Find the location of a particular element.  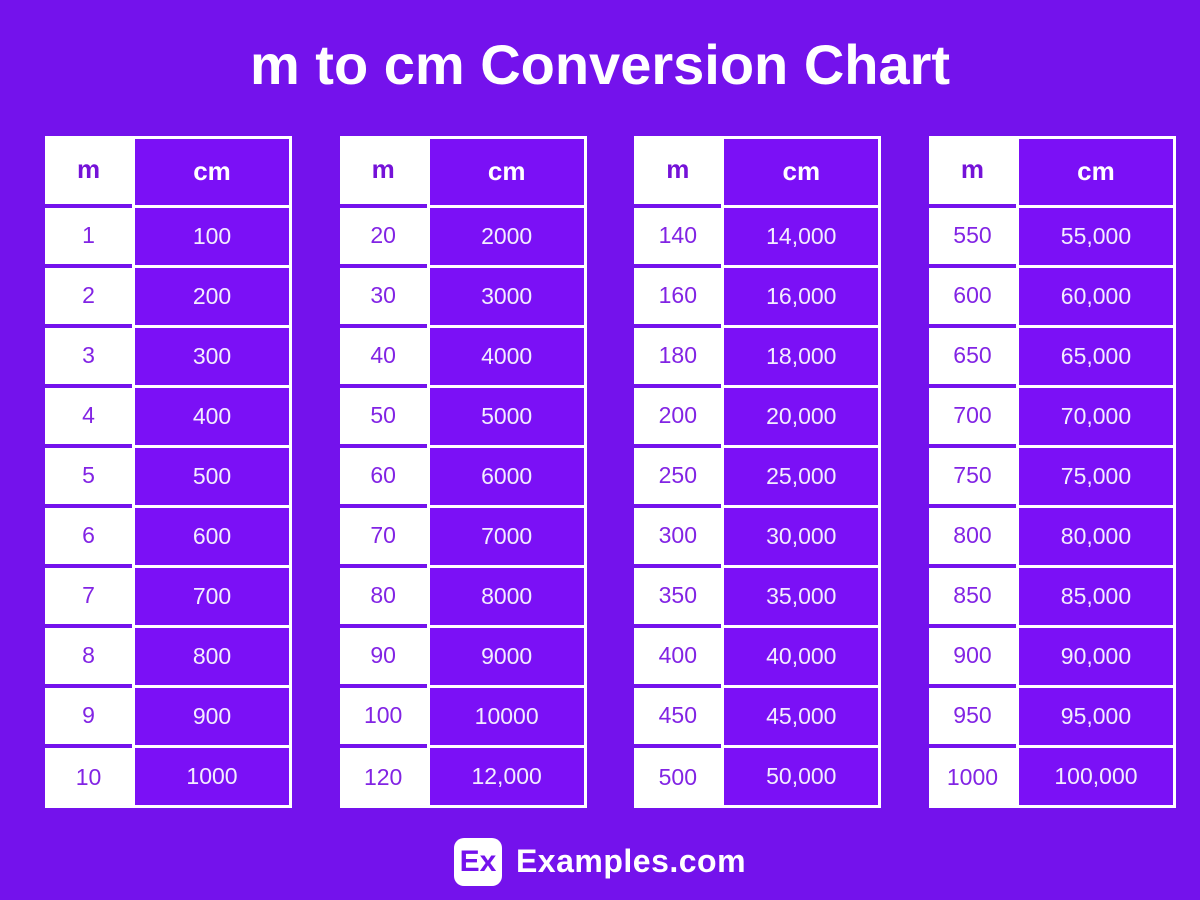

cm-value-cell: 55,000 is located at coordinates (1095, 237).